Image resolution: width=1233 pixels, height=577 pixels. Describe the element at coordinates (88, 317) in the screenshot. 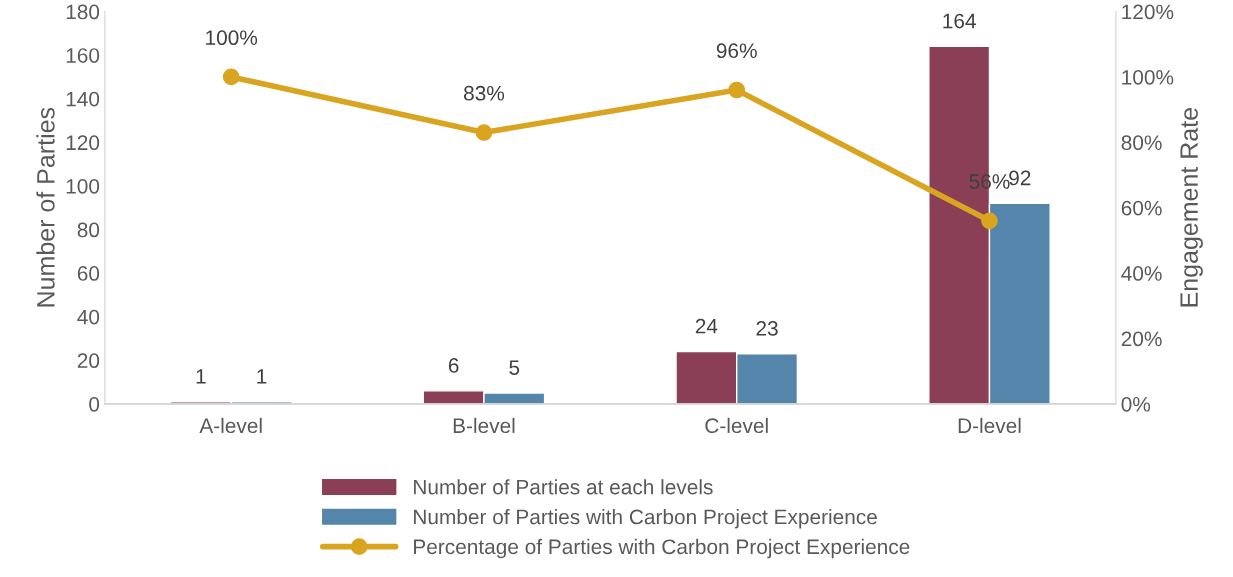

I see `y-tick-label: 40` at that location.